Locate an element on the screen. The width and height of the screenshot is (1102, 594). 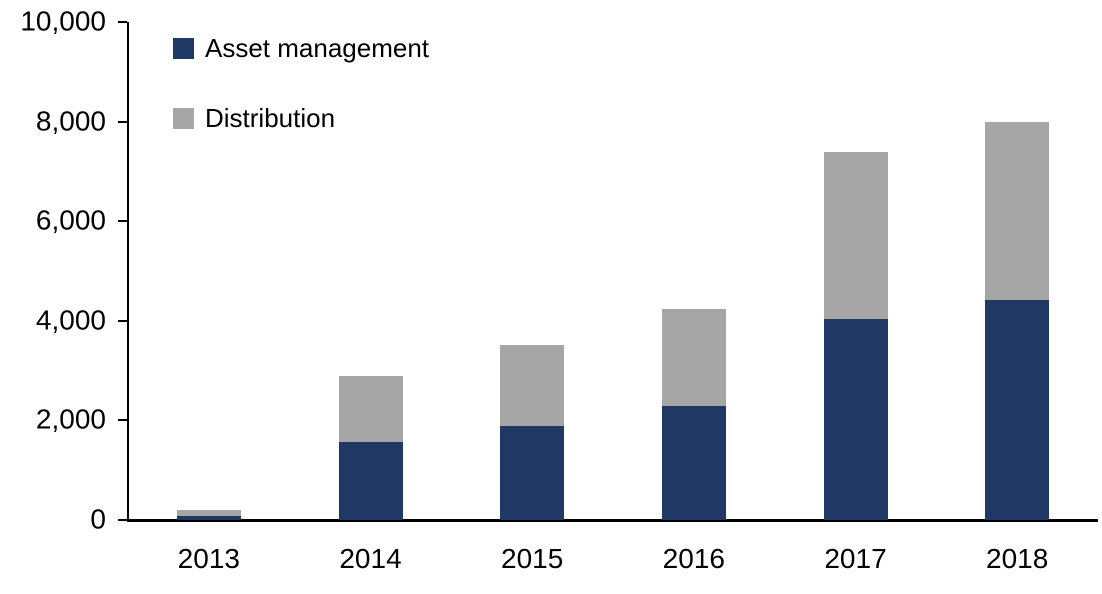
bar-segment-2017-asset-management is located at coordinates (855, 419).